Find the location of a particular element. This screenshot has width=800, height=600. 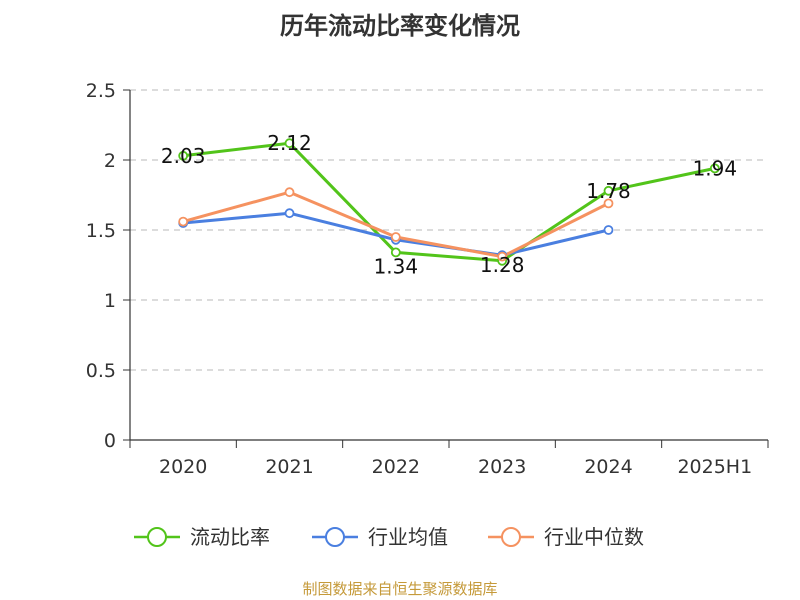

x-tick-label: 2020 is located at coordinates (183, 467).